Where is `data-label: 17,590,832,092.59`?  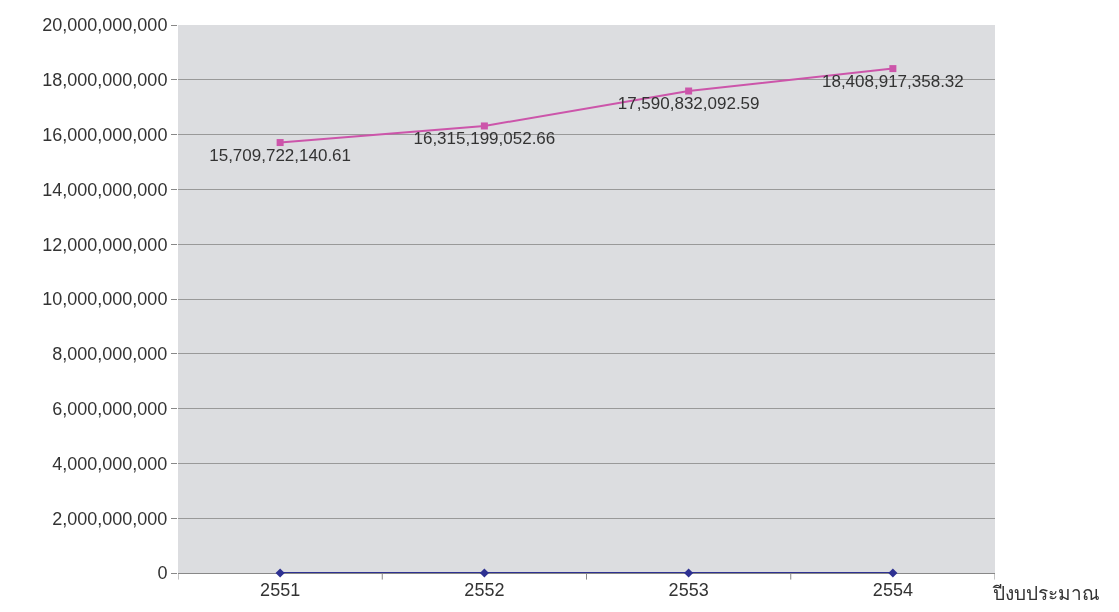
data-label: 17,590,832,092.59 is located at coordinates (688, 104).